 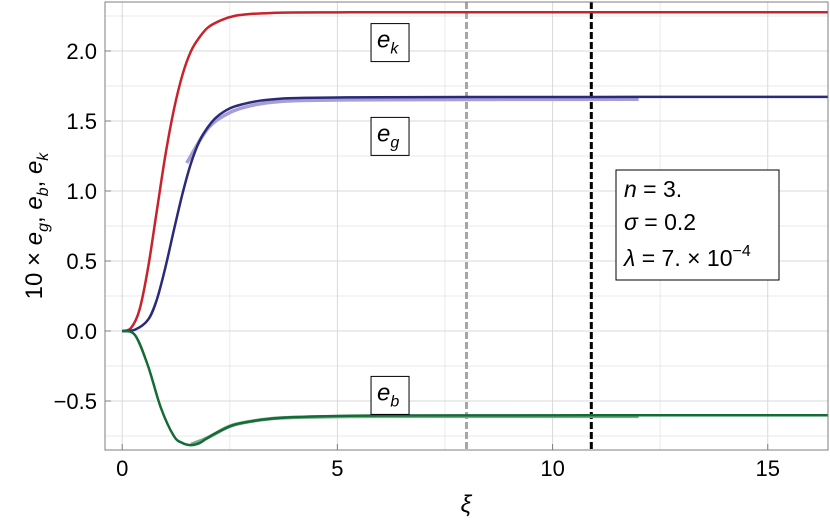 I want to click on y-tick-label: 0.5, so click(x=81, y=261).